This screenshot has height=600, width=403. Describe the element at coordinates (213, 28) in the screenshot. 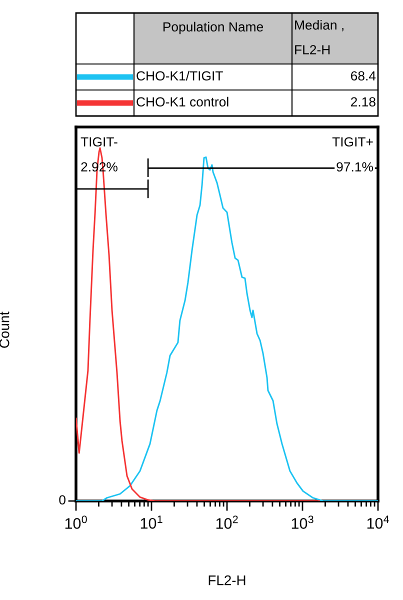

I see `legend-title: Population Name` at that location.